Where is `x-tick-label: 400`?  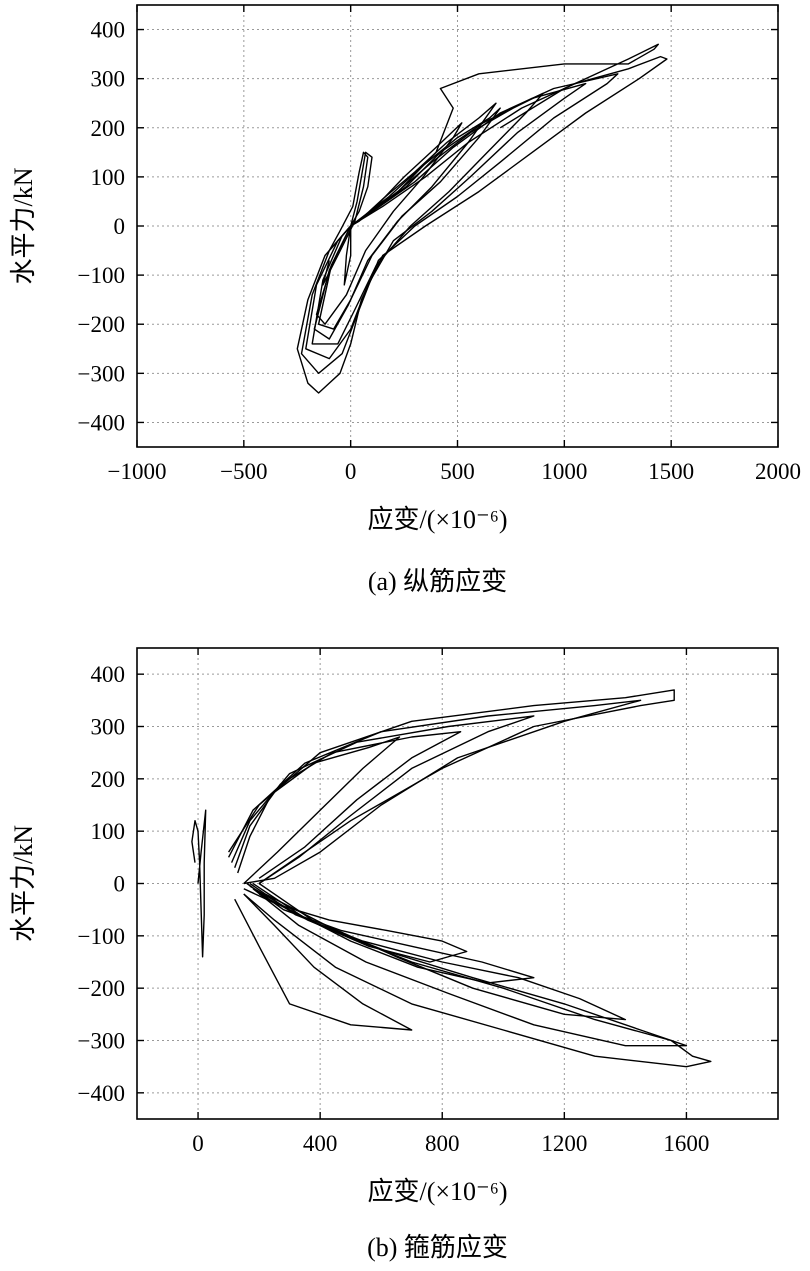 x-tick-label: 400 is located at coordinates (320, 1143).